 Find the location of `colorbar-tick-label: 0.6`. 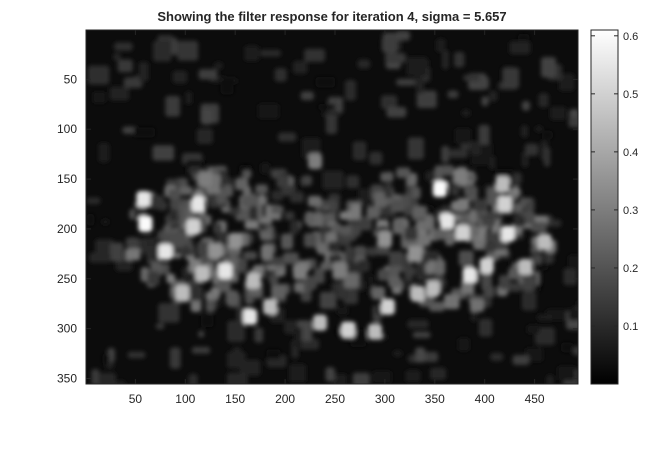

colorbar-tick-label: 0.6 is located at coordinates (630, 37).